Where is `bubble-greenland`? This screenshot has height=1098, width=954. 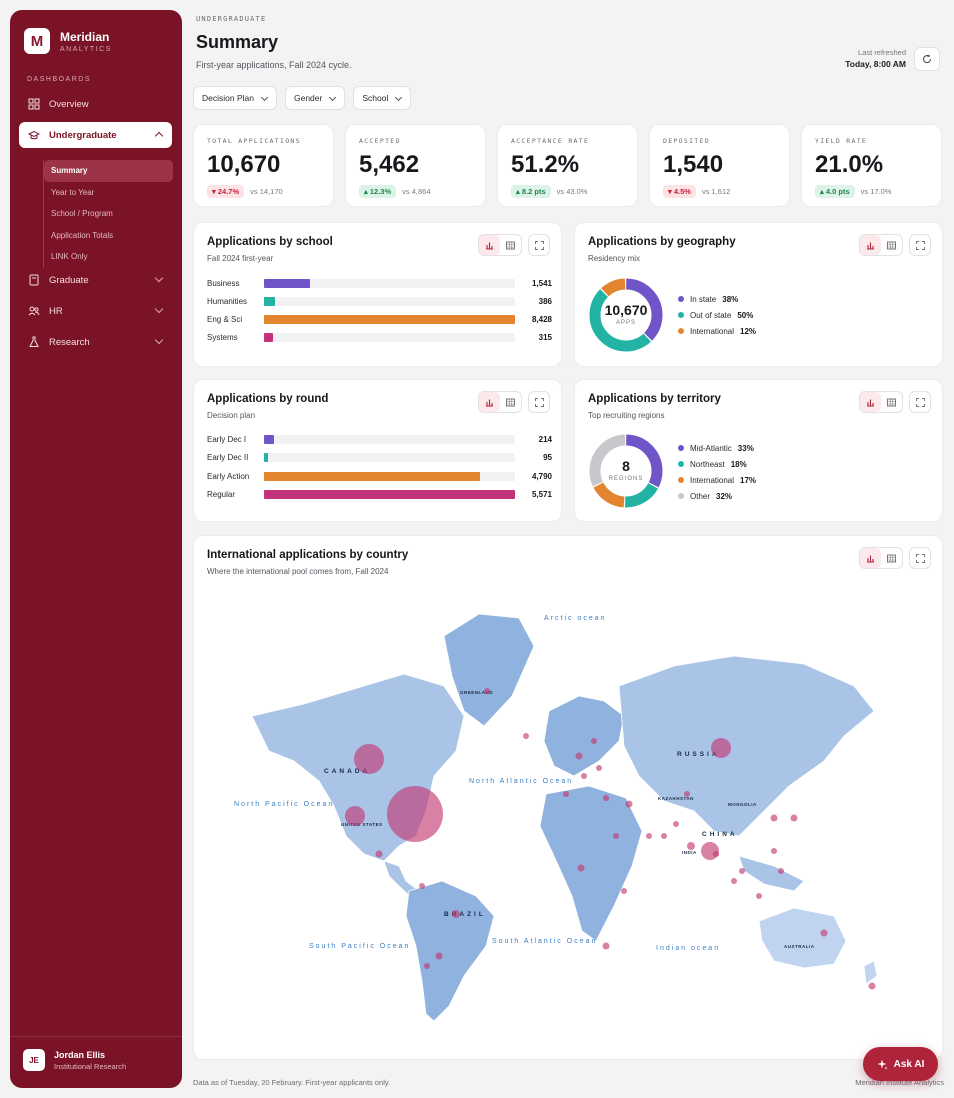
bubble-greenland is located at coordinates (487, 691).